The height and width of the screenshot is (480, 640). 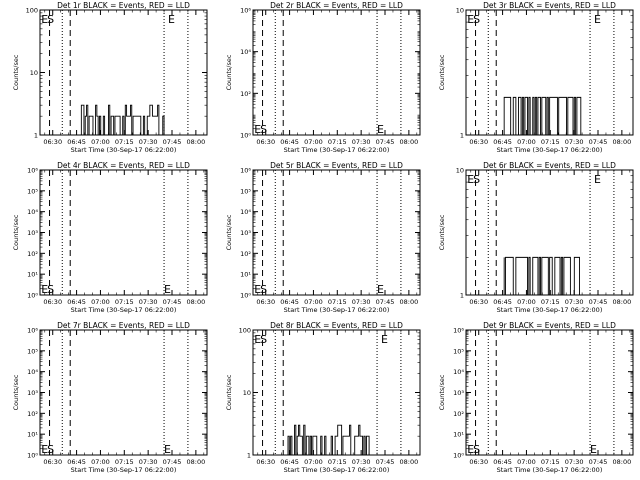 What do you see at coordinates (336, 165) in the screenshot?
I see `plot-title: Det 5r BLACK = Events, RED = LLD` at bounding box center [336, 165].